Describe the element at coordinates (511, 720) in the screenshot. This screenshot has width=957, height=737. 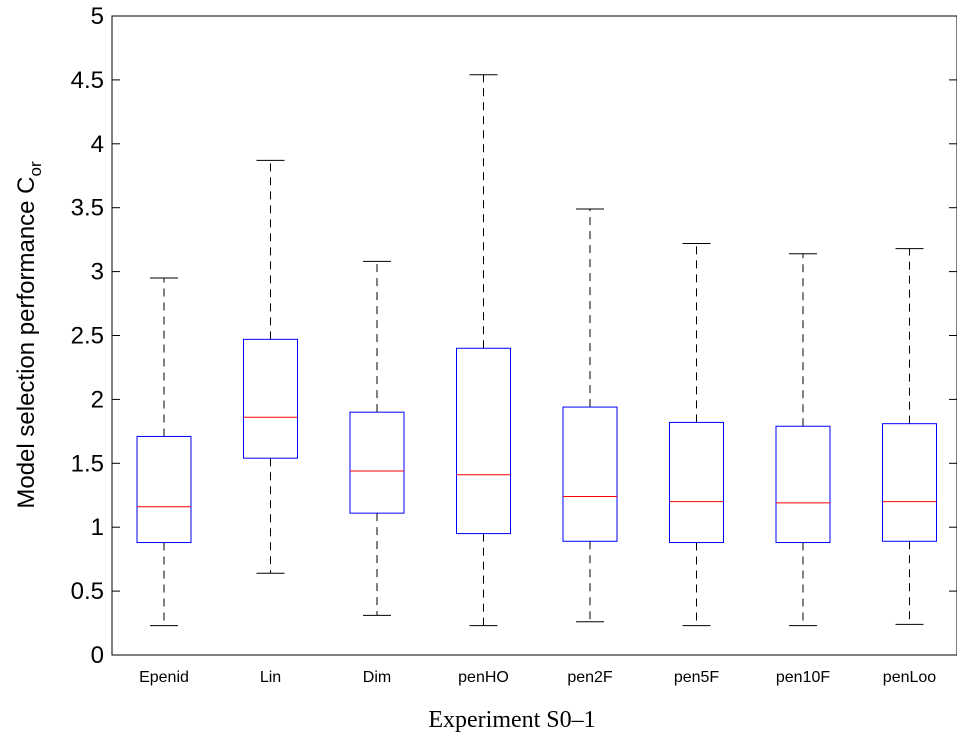
I see `x-axis-label: Experiment S0–1` at that location.